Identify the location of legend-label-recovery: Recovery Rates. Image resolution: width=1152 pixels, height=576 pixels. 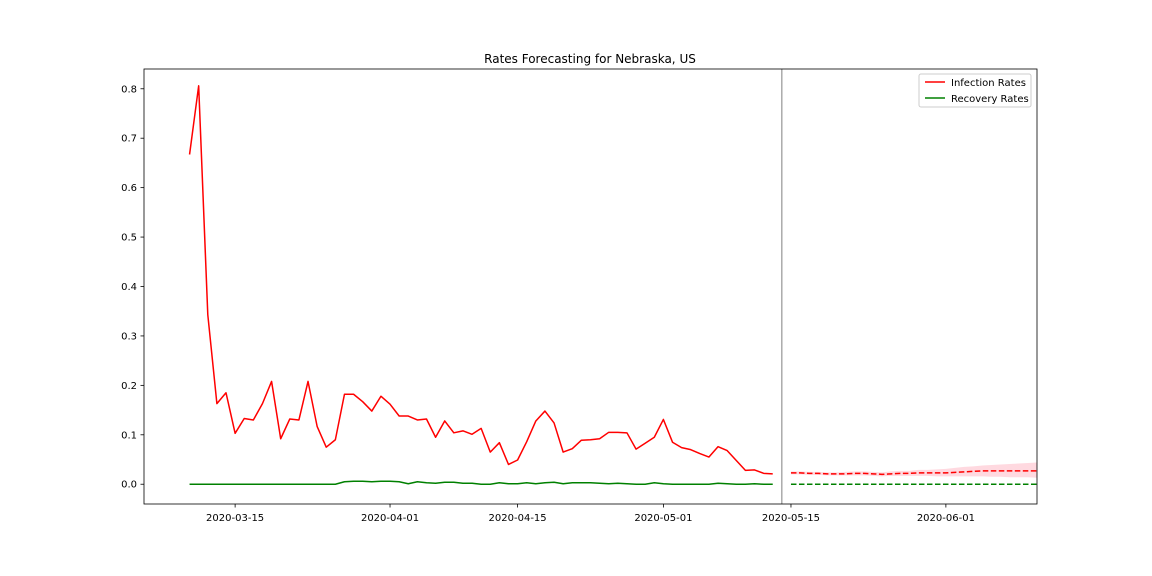
(990, 99).